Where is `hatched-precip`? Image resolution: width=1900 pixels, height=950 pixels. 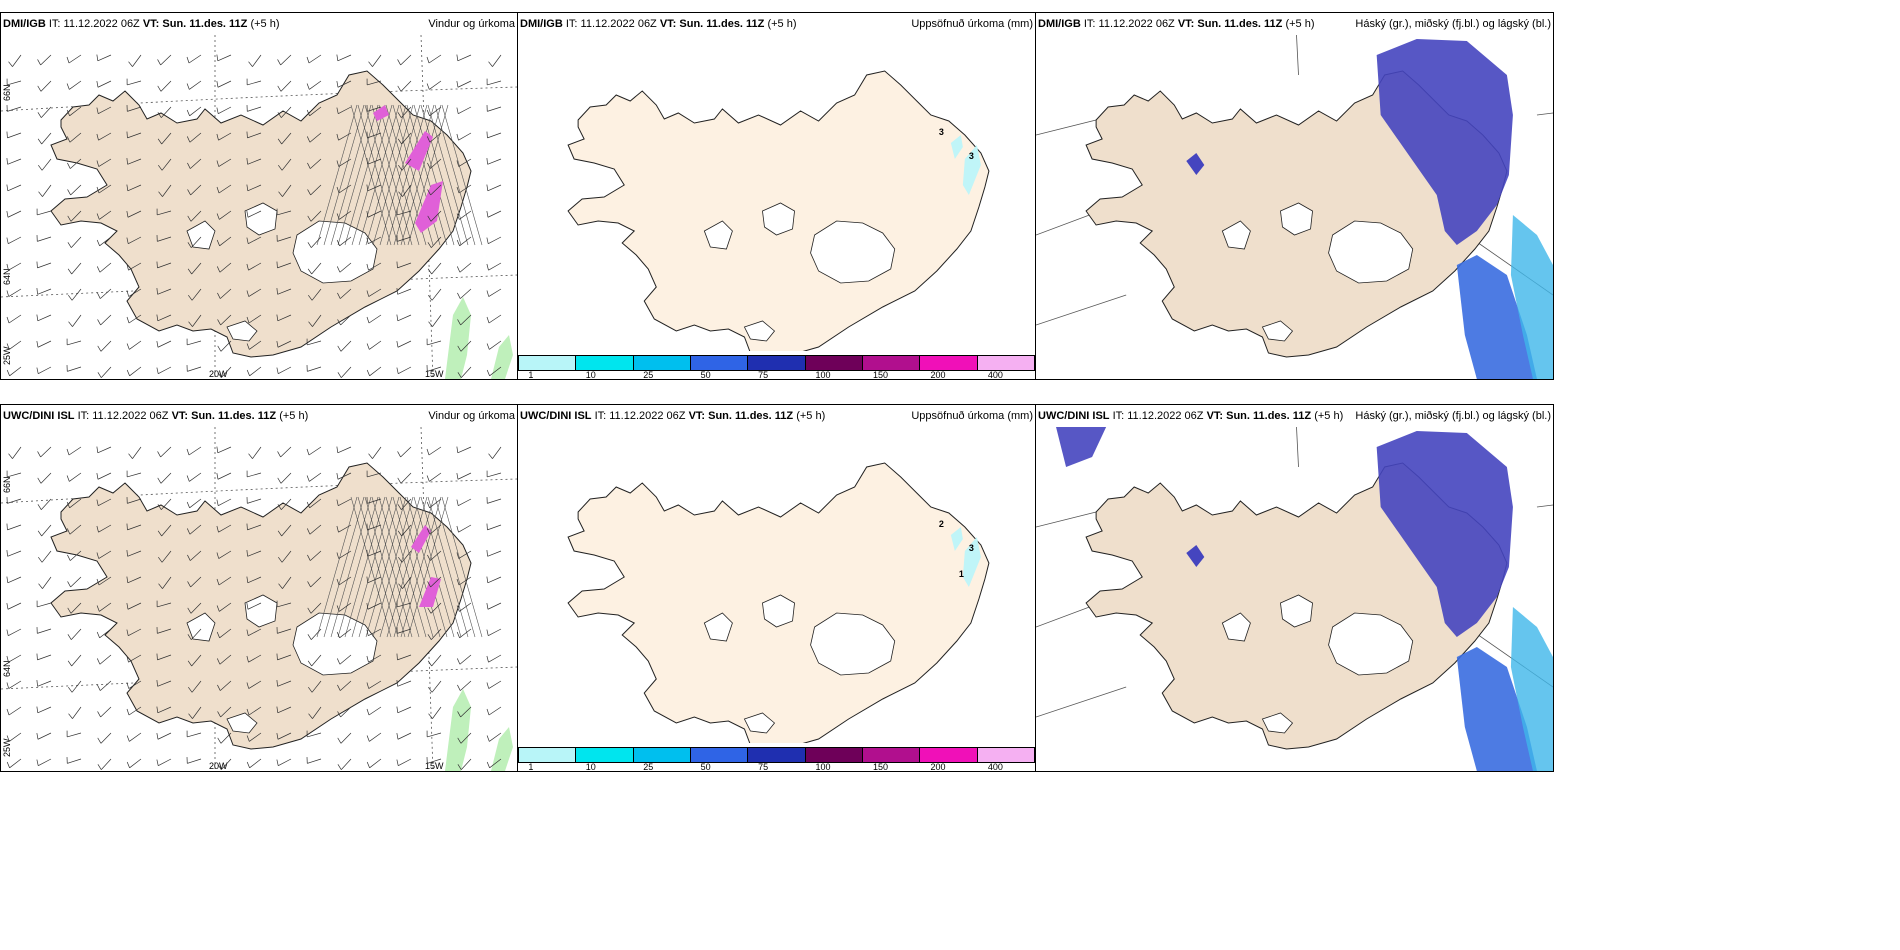 hatched-precip is located at coordinates (399, 567).